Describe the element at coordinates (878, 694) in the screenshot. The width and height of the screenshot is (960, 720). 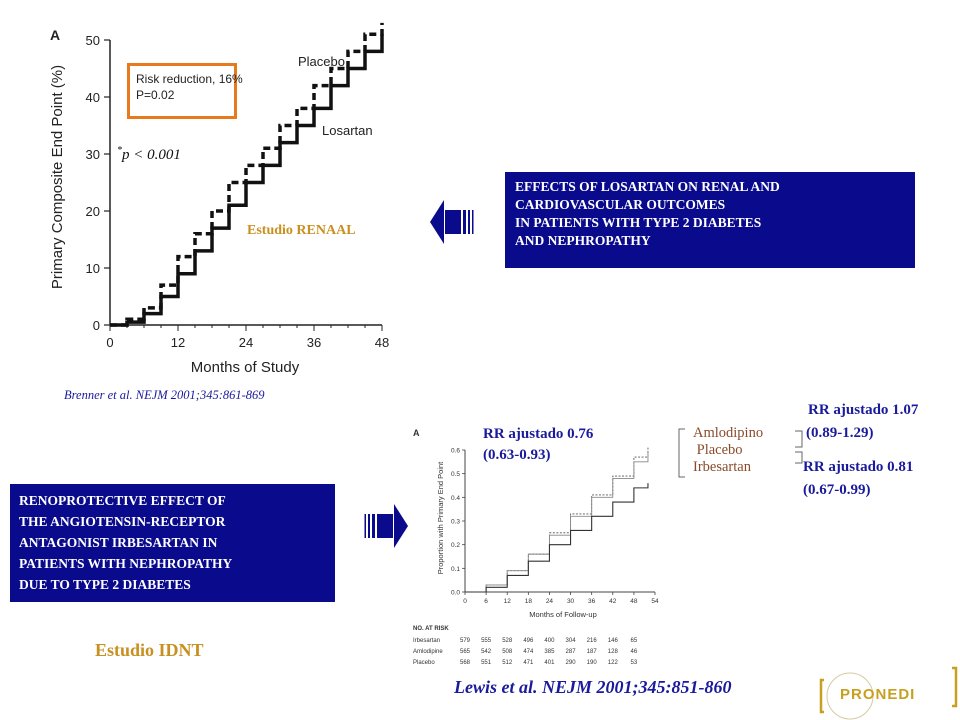
I see `logo-text: PRONEDI` at that location.